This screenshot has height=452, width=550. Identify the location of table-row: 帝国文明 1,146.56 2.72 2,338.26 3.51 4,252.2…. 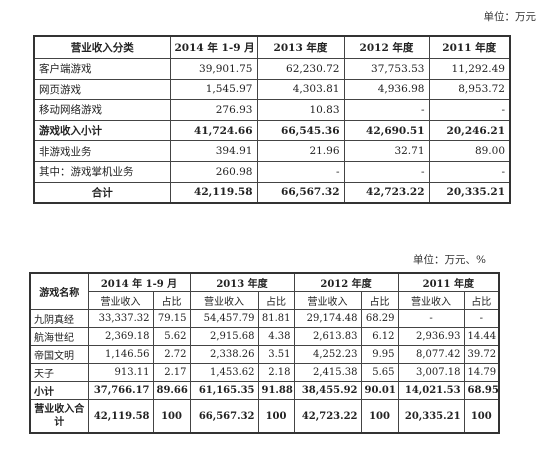
(264, 354).